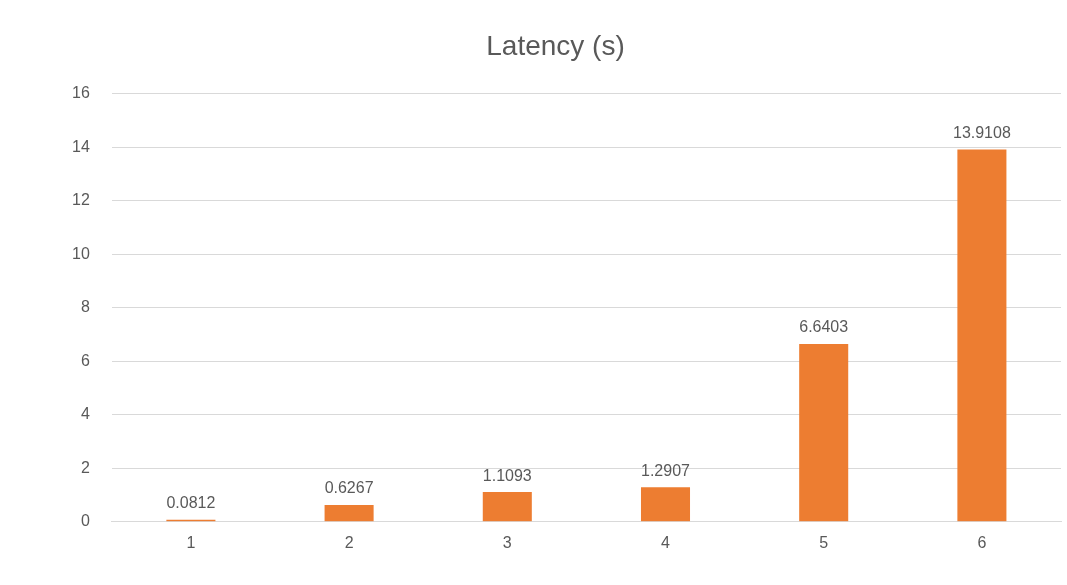  I want to click on x-tick-label: 2, so click(349, 542).